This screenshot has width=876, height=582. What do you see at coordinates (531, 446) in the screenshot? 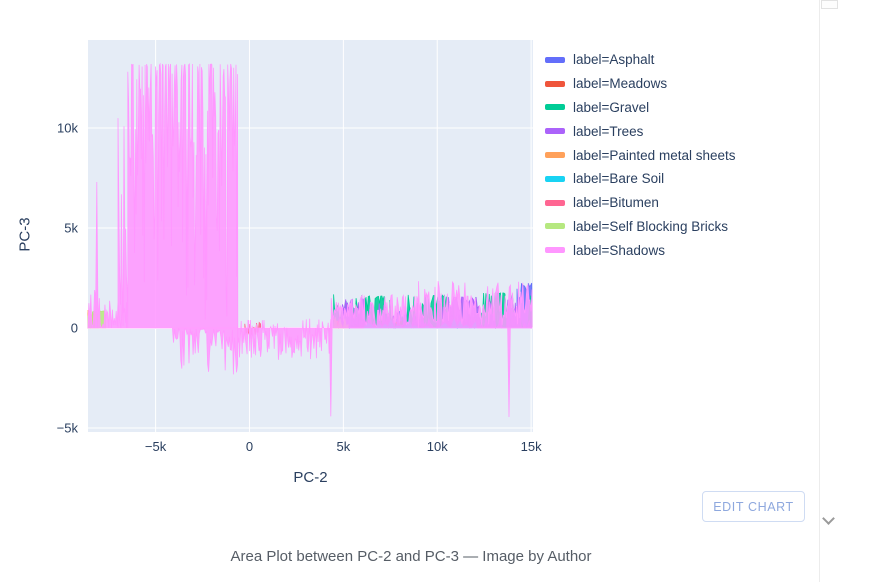
I see `x-tick-label: 15k` at bounding box center [531, 446].